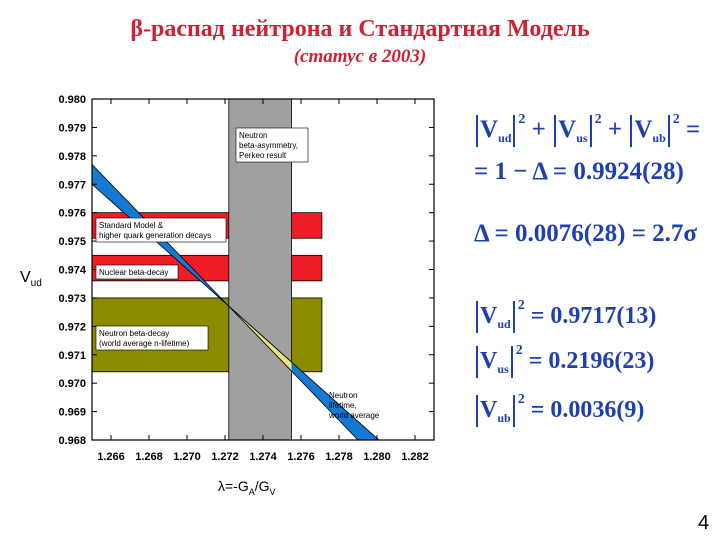 This screenshot has height=540, width=720. Describe the element at coordinates (343, 395) in the screenshot. I see `label-lifetime-text: Neutron` at that location.